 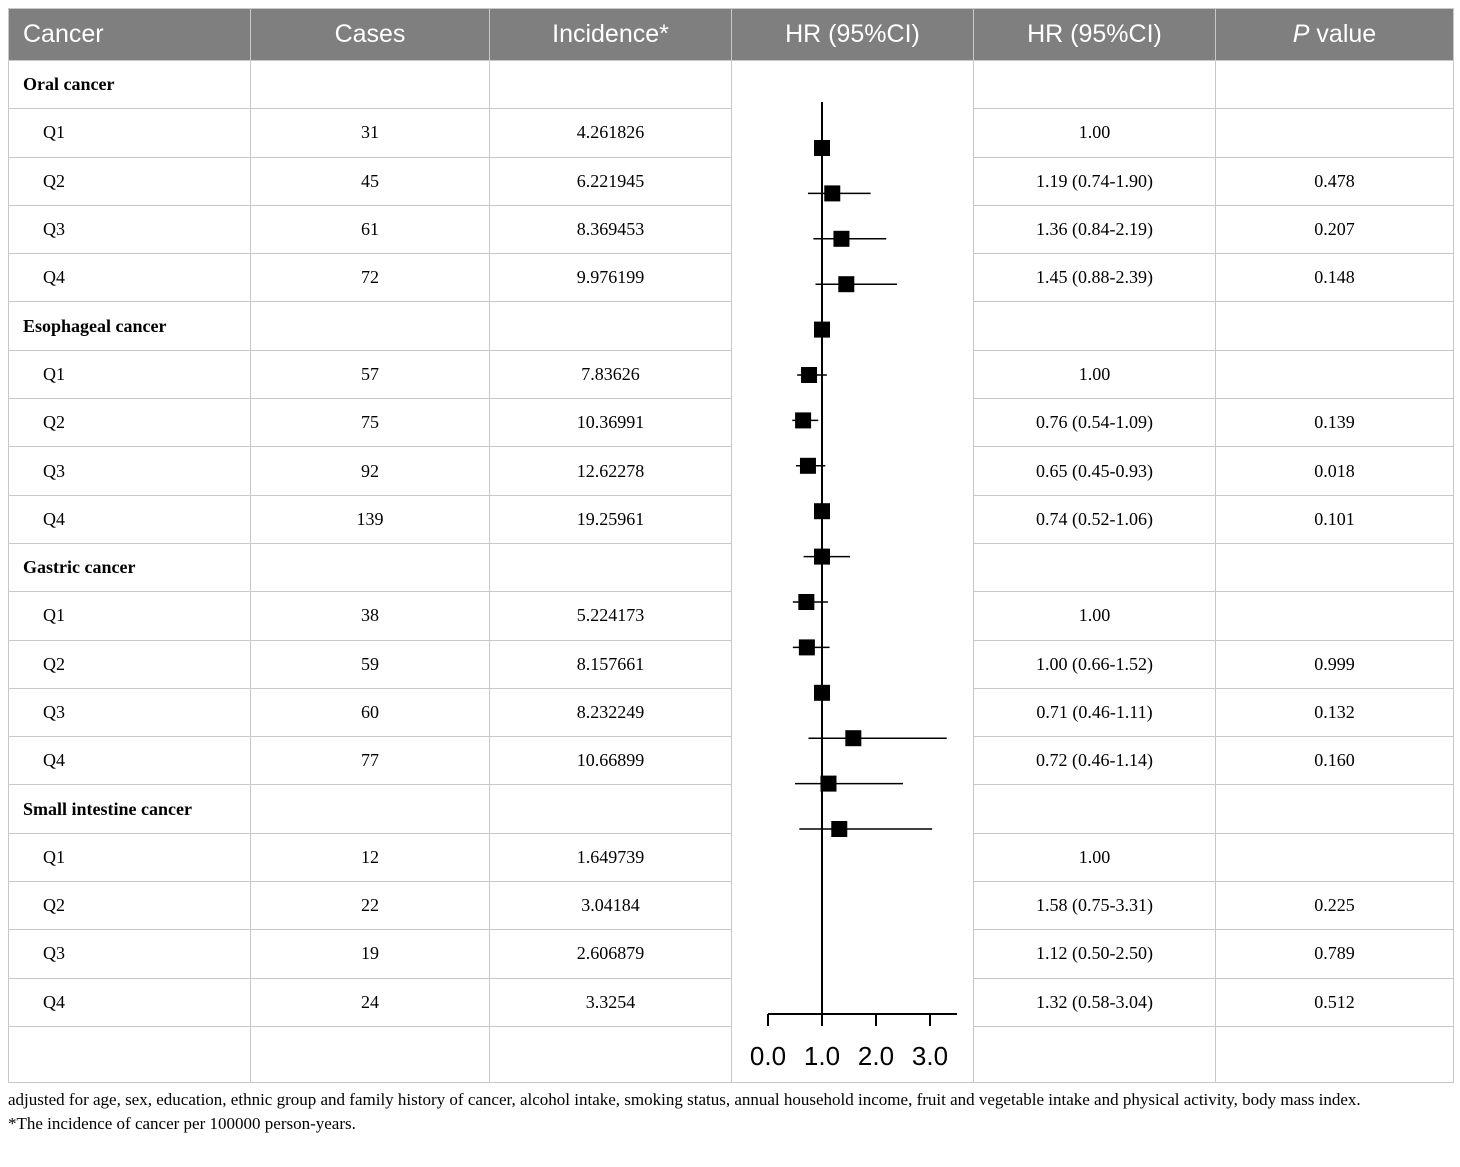 I want to click on hr-value: 1.45 (0.88-2.39), so click(x=1094, y=278).